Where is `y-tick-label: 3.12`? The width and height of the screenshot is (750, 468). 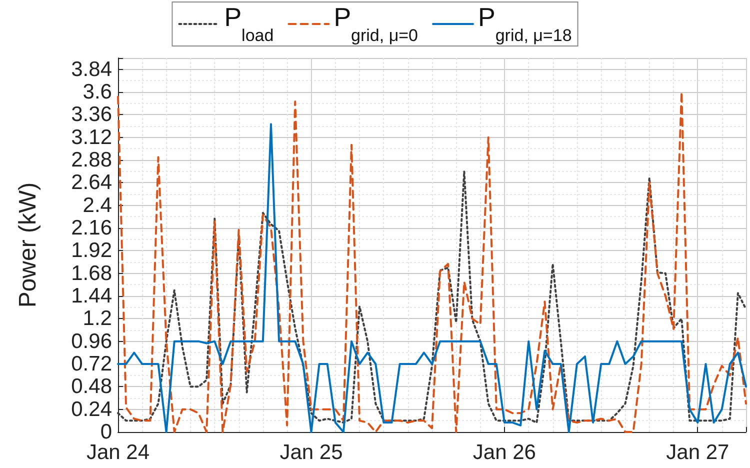
y-tick-label: 3.12 is located at coordinates (91, 137).